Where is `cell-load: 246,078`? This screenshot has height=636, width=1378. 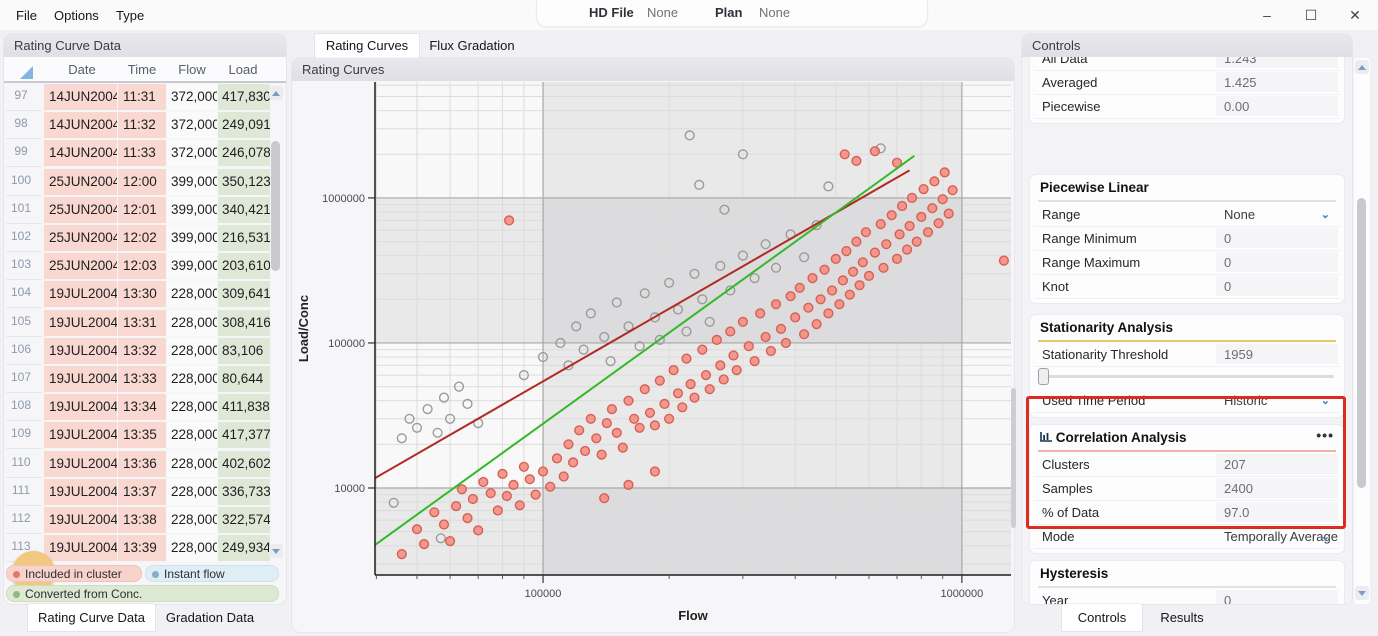 cell-load: 246,078 is located at coordinates (244, 153).